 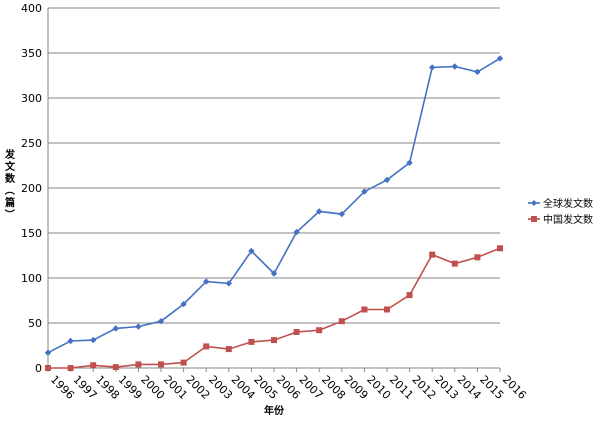 I want to click on x-tick-label: 1999, so click(x=130, y=387).